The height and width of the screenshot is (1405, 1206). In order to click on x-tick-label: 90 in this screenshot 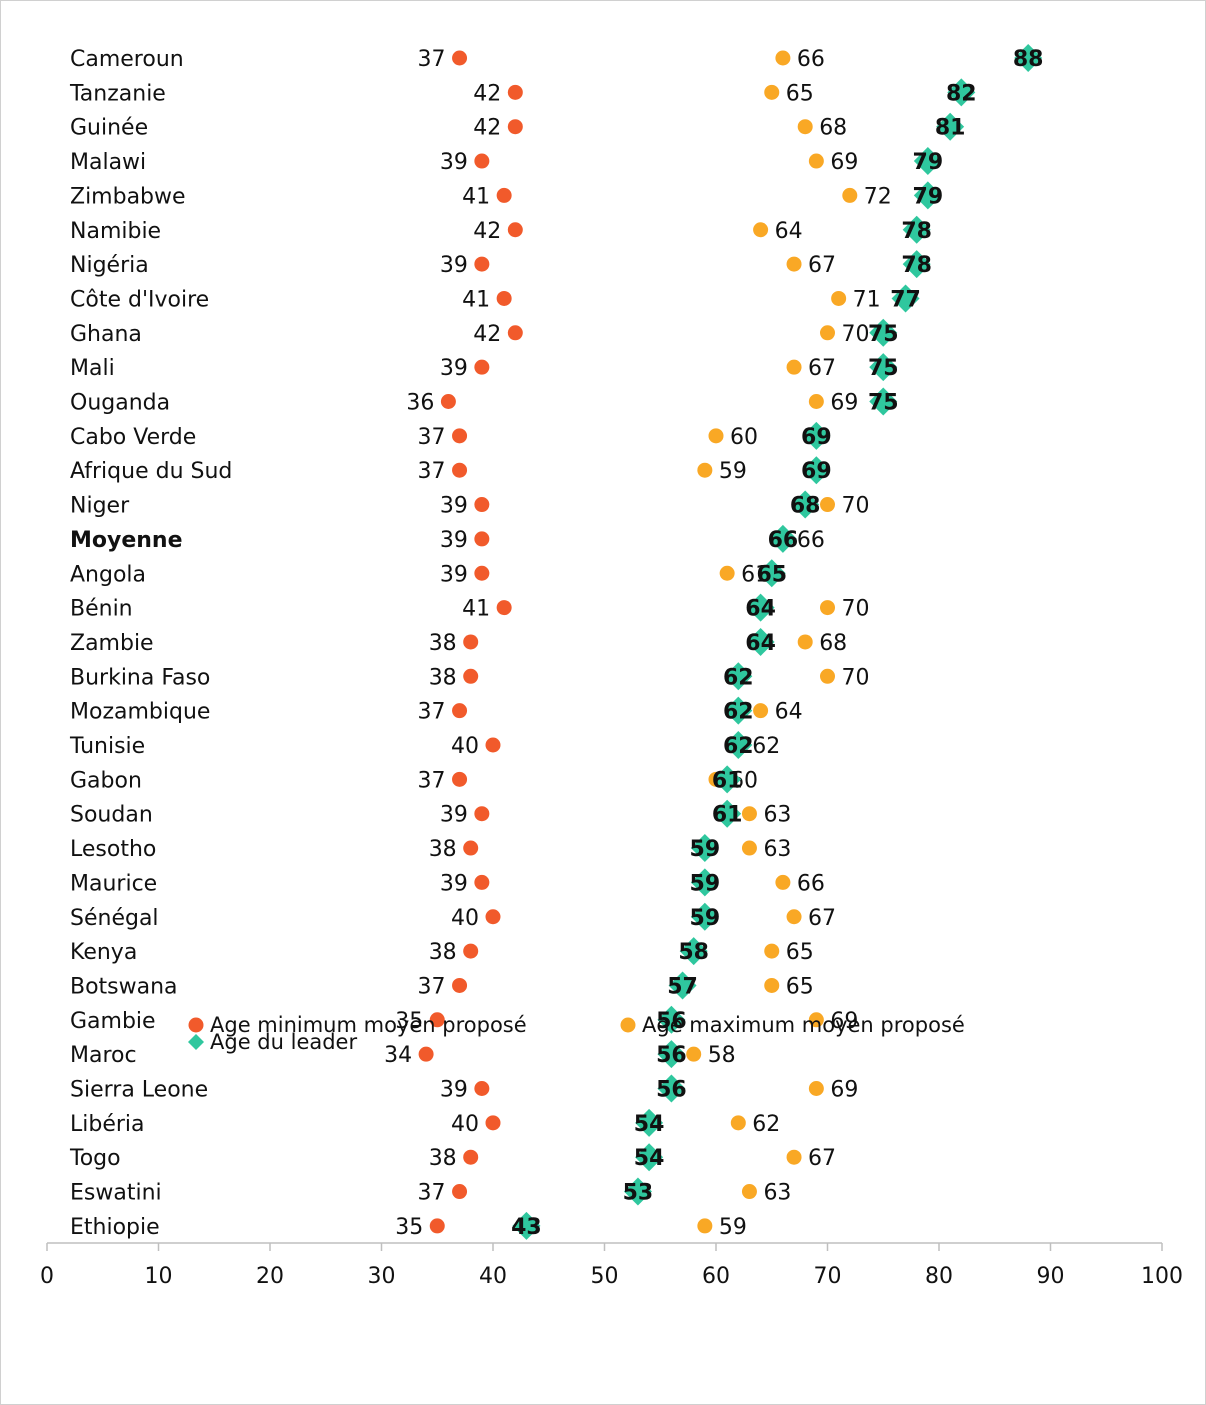, I will do `click(1051, 1276)`.